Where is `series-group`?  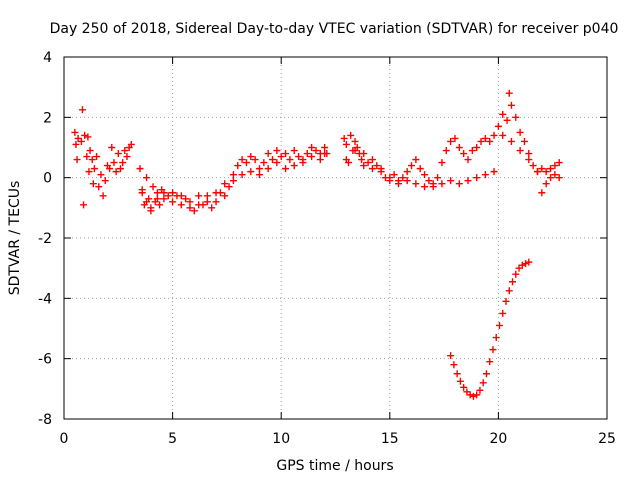
series-group is located at coordinates (350, 171).